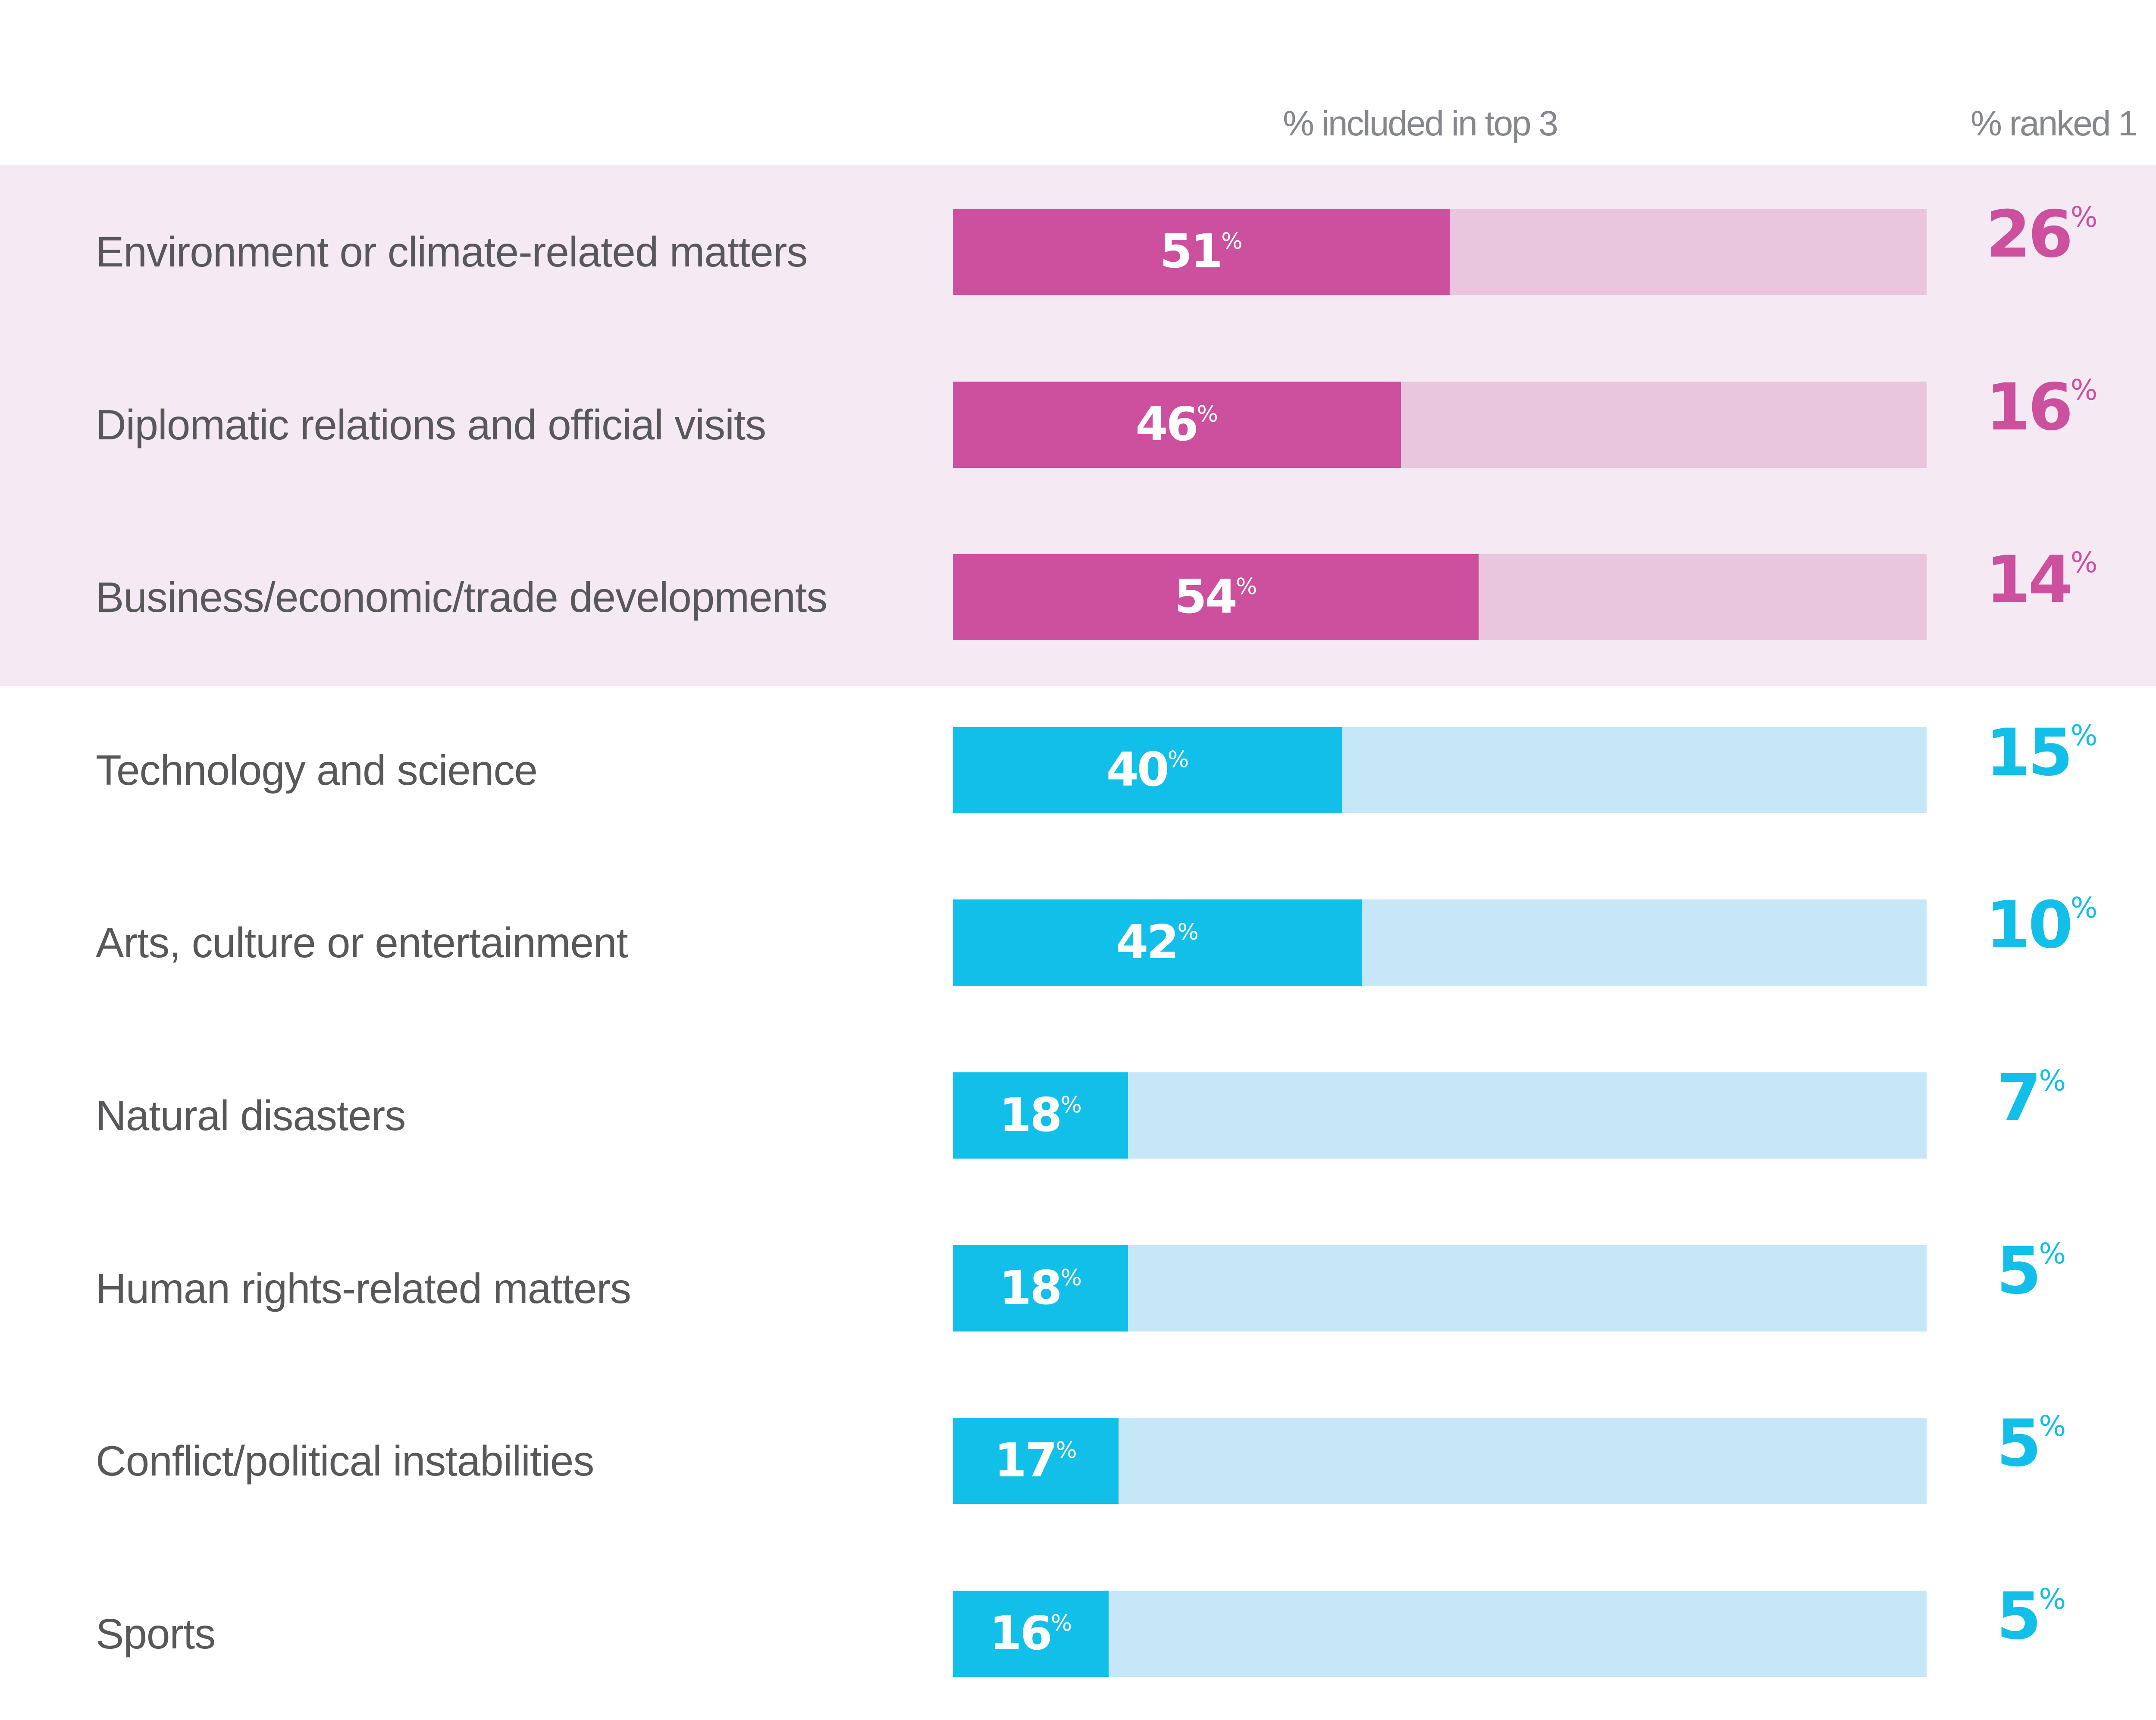  I want to click on ranked1-number: 16, so click(2029, 407).